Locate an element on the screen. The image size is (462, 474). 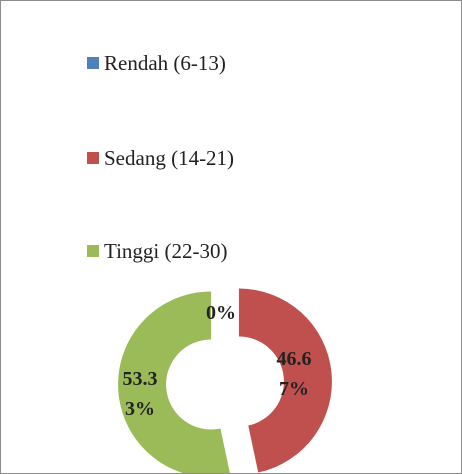
legend-item: Tinggi (22-30) is located at coordinates (183, 252).